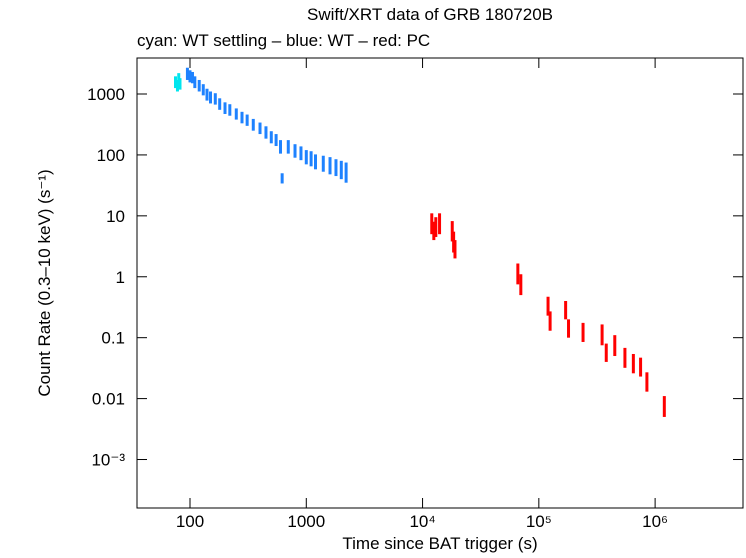  Describe the element at coordinates (439, 543) in the screenshot. I see `x-axis-label: Time since BAT trigger (s)` at that location.